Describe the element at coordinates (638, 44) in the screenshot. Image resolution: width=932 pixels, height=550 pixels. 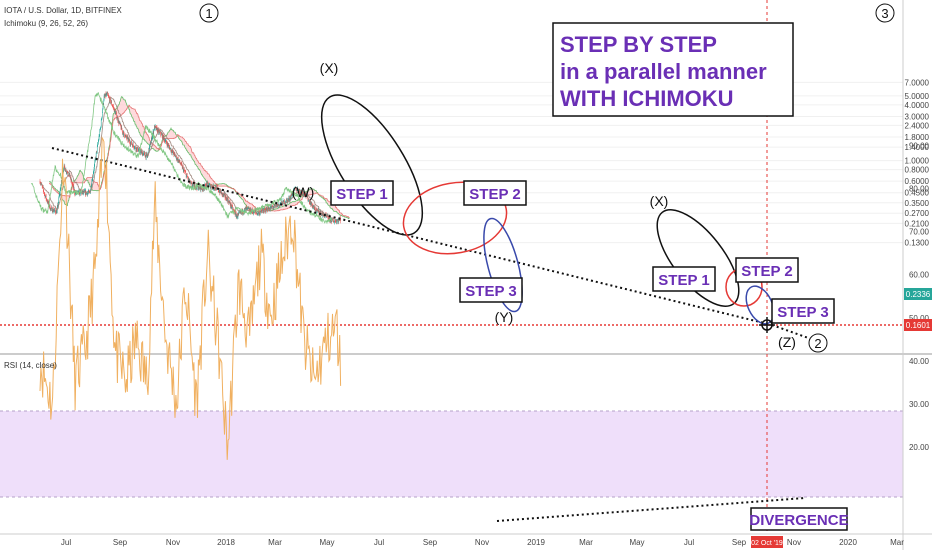
I see `title-line-1: STEP BY STEP` at that location.